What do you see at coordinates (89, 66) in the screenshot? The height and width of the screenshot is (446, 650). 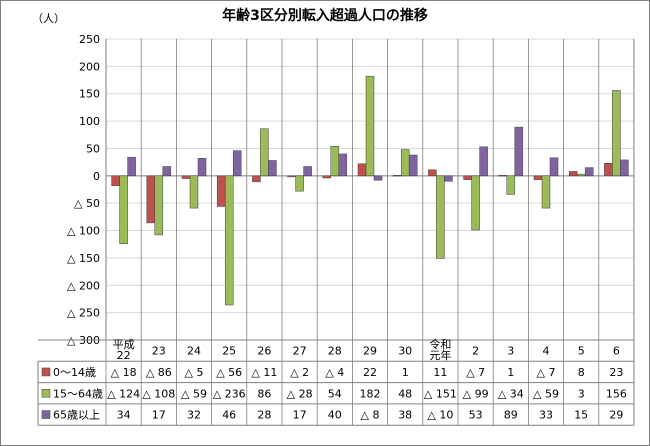 I see `y-tick-label: 200` at bounding box center [89, 66].